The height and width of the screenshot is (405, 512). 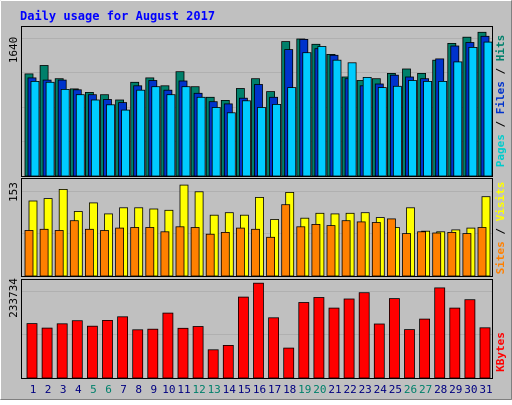 What do you see at coordinates (500, 48) in the screenshot?
I see `legend-hits: Hits` at bounding box center [500, 48].